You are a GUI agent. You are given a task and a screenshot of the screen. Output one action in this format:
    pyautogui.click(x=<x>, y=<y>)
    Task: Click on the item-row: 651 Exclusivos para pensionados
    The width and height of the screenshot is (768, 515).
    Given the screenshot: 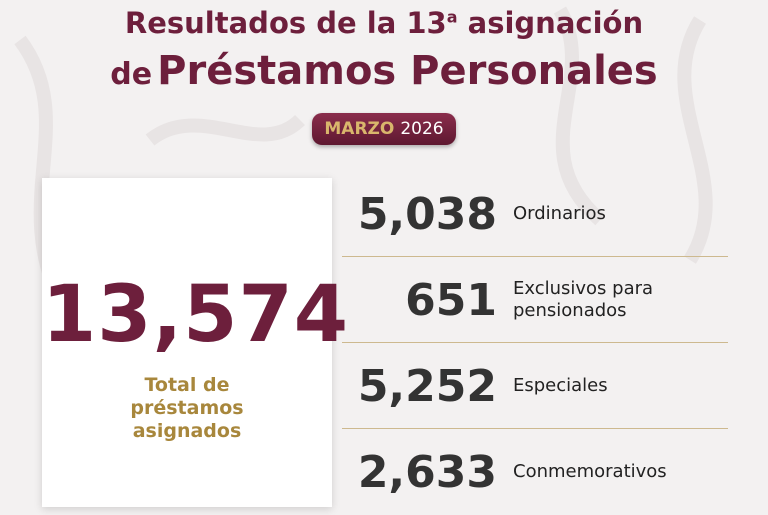 What is the action you would take?
    pyautogui.click(x=535, y=300)
    